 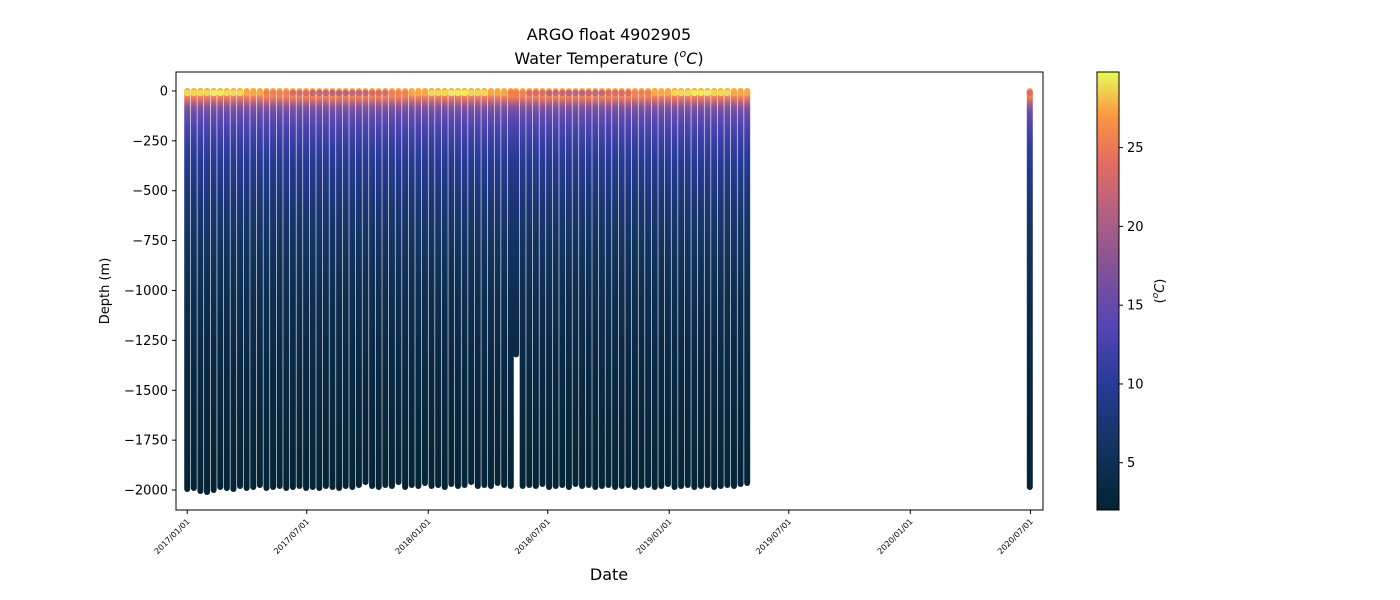 I want to click on colorbar-tick-label: 15, so click(x=1135, y=306).